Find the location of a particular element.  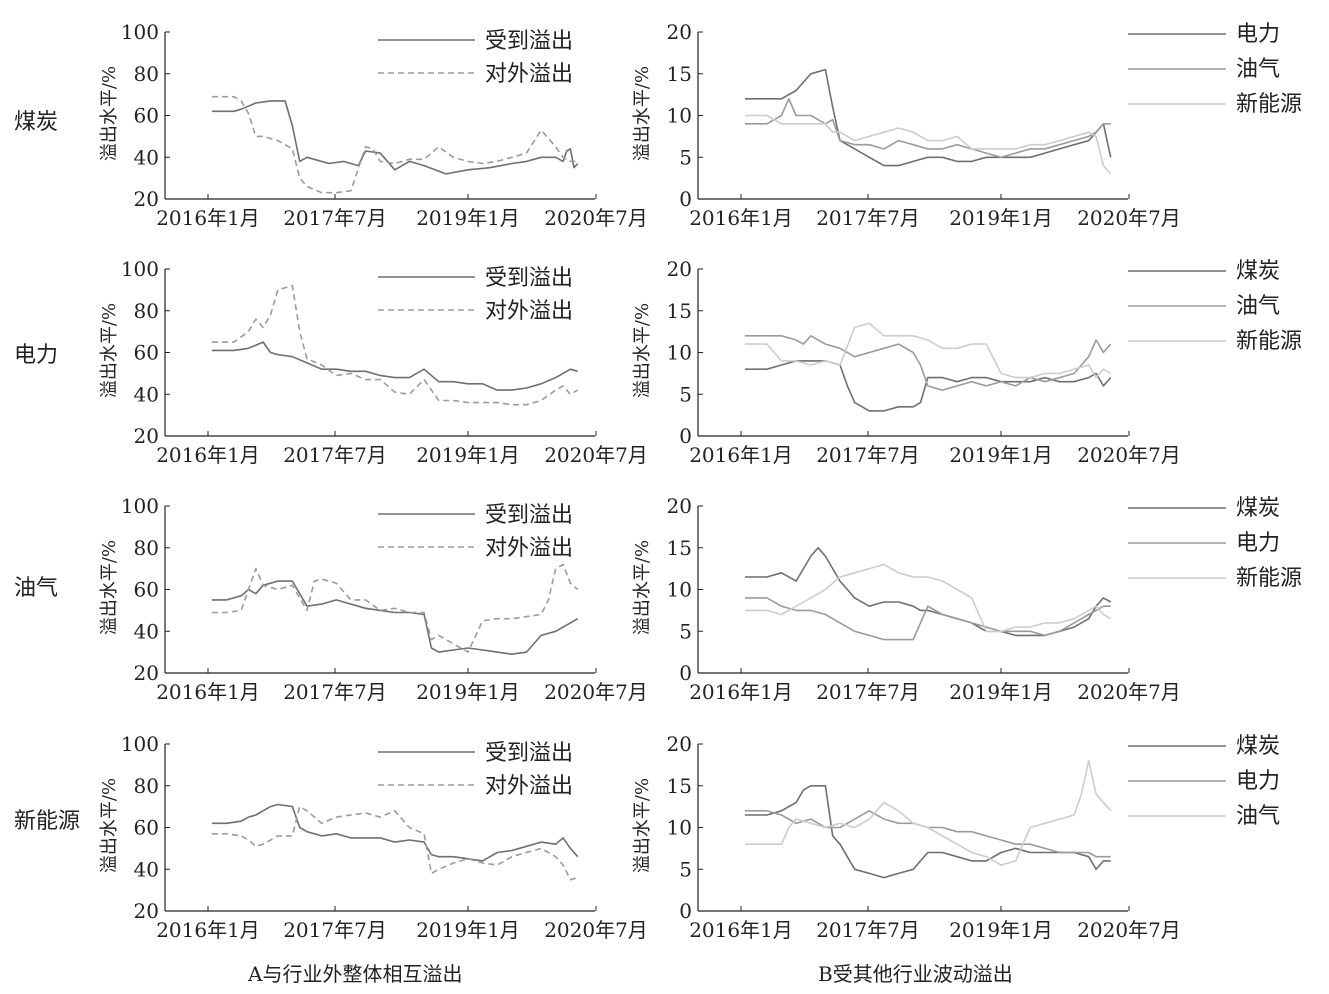

caption-left: A与行业外整体相互溢出 is located at coordinates (355, 974).